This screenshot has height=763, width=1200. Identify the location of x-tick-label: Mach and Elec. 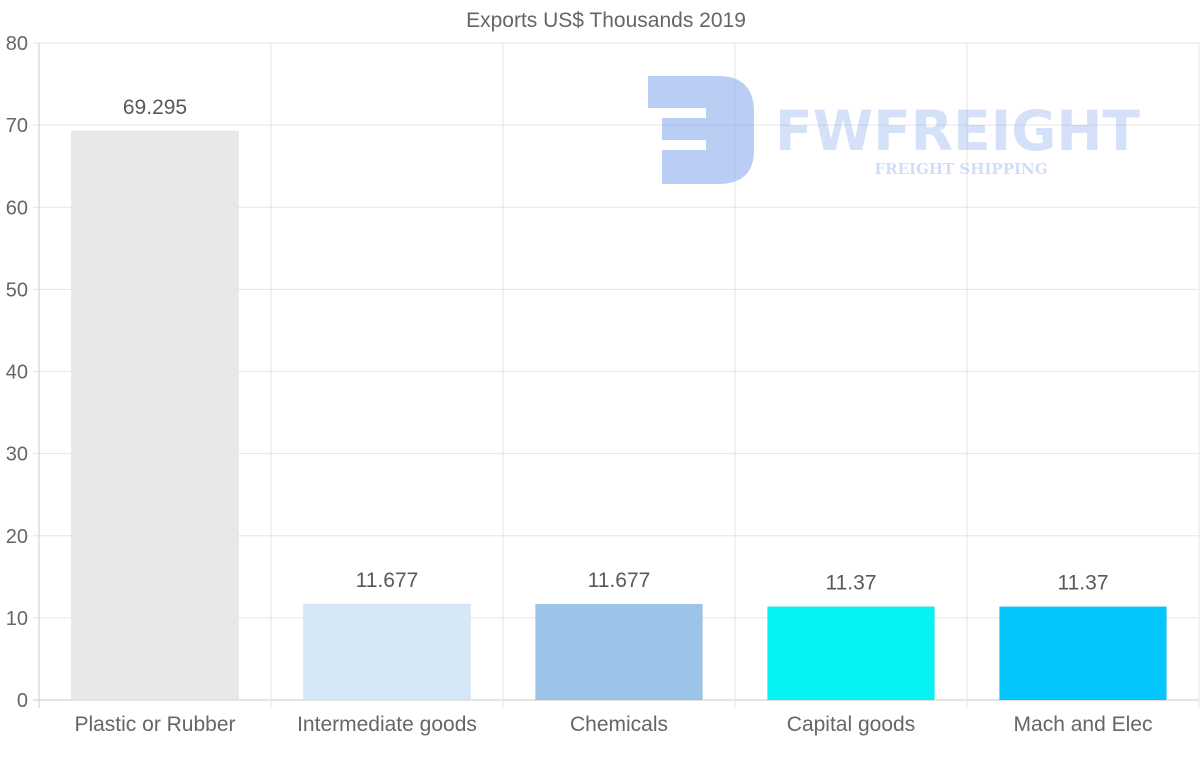
(1083, 724).